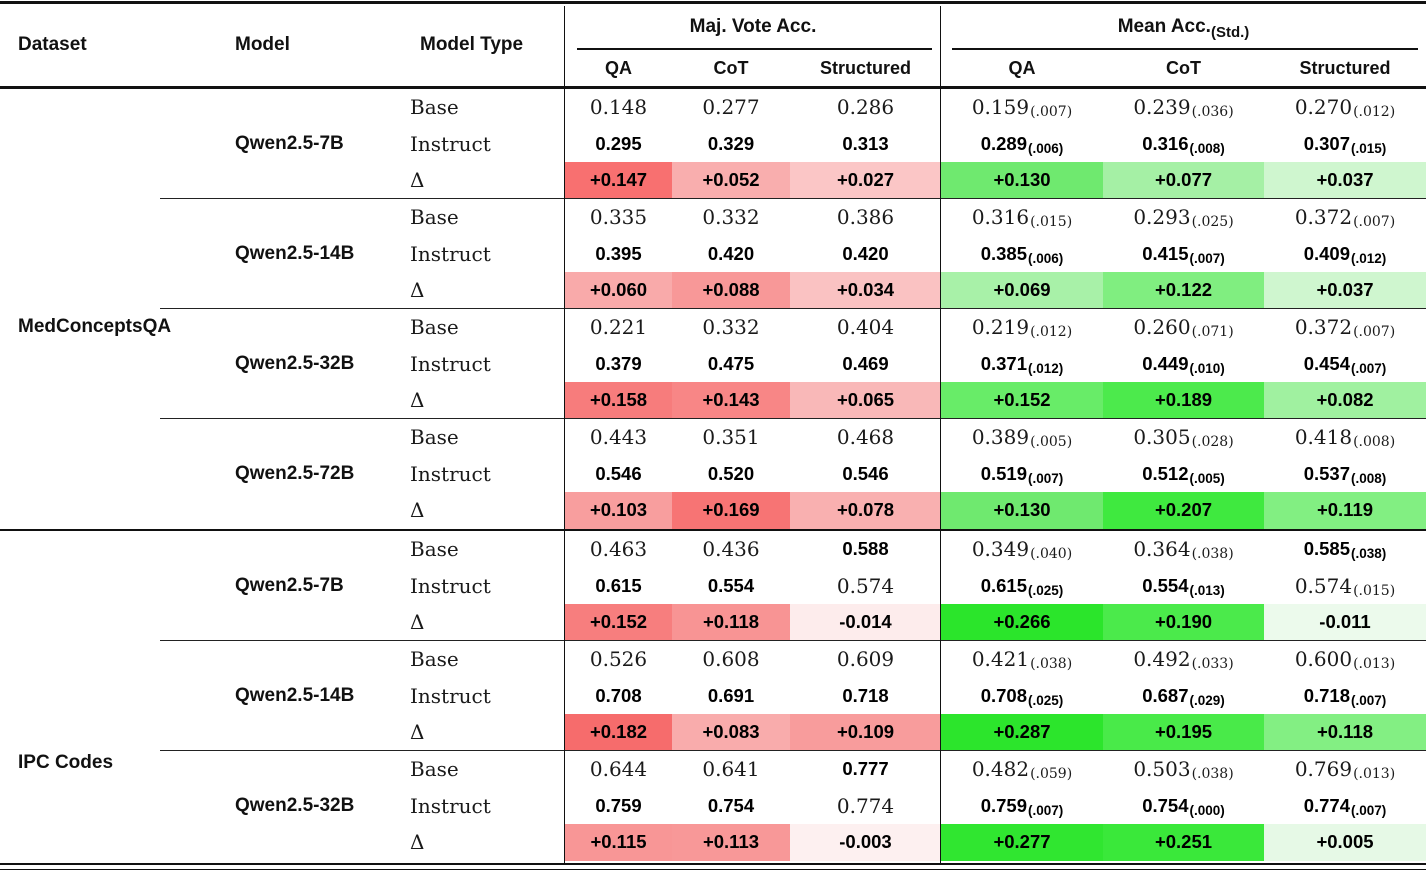 The height and width of the screenshot is (877, 1426). What do you see at coordinates (1183, 585) in the screenshot?
I see `metric-cell: 0.554 (.013)` at bounding box center [1183, 585].